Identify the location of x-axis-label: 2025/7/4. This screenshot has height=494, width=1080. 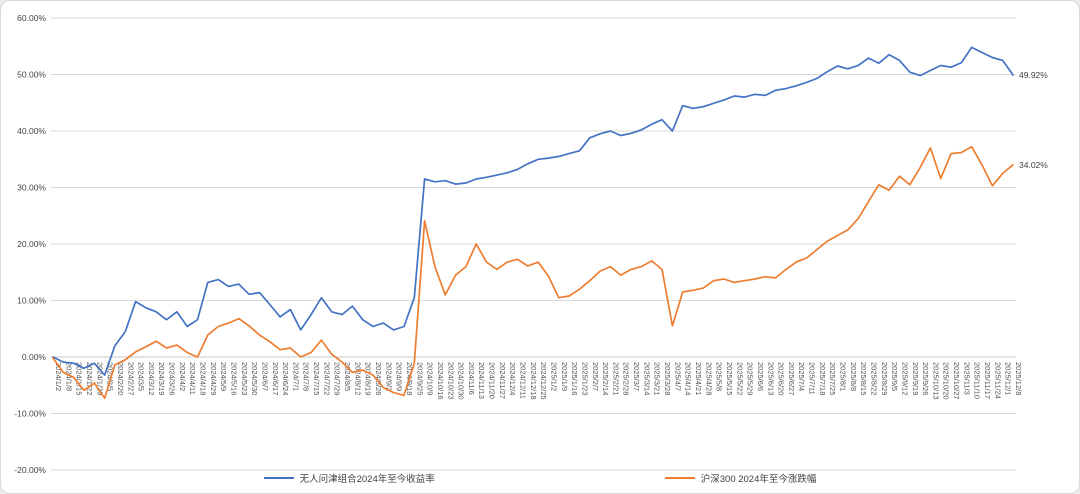
(801, 376).